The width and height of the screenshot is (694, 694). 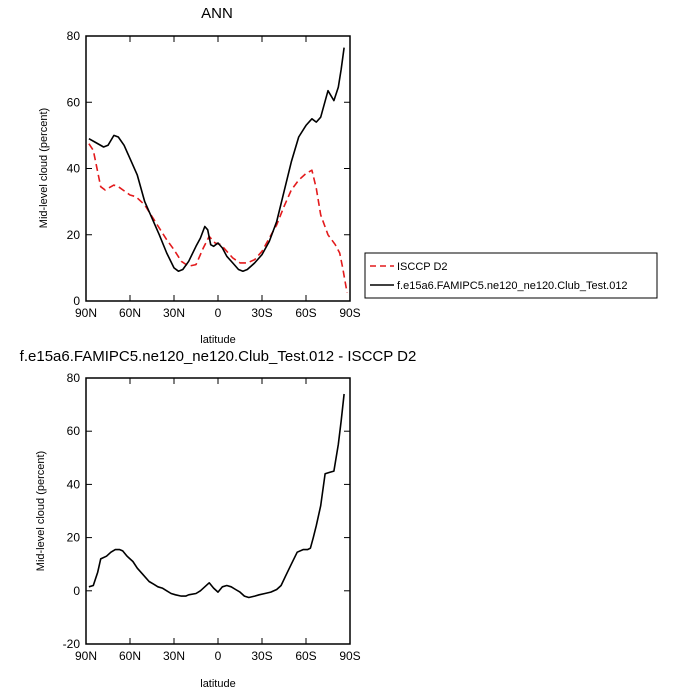 I want to click on top-y-tick-label: 40, so click(x=74, y=169).